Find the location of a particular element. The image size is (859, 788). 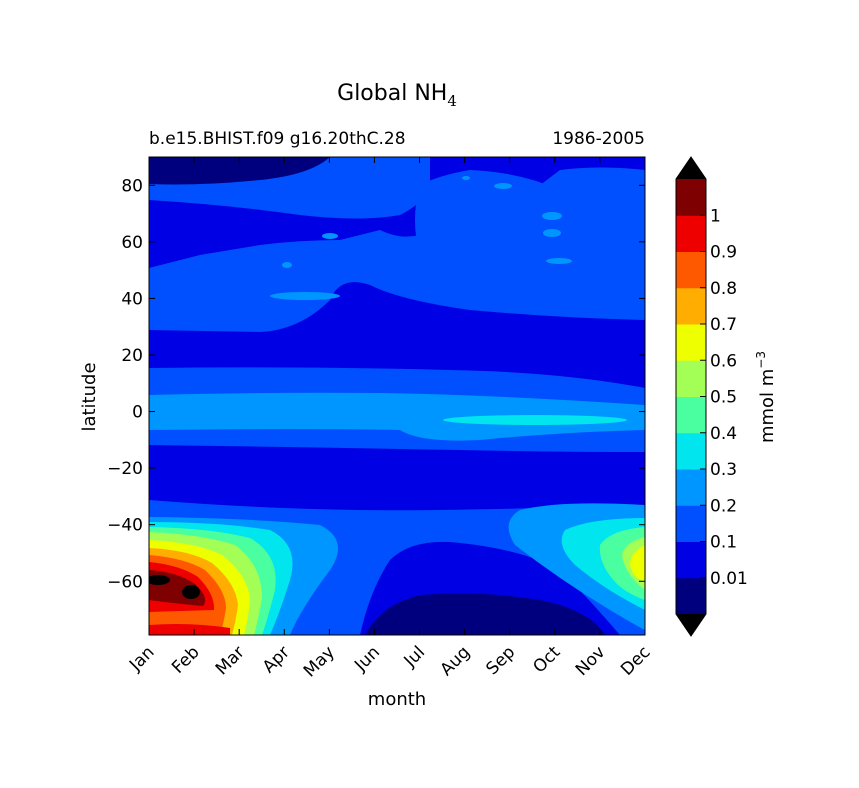

contour-sh-jan-edge is located at coordinates (189, 629).